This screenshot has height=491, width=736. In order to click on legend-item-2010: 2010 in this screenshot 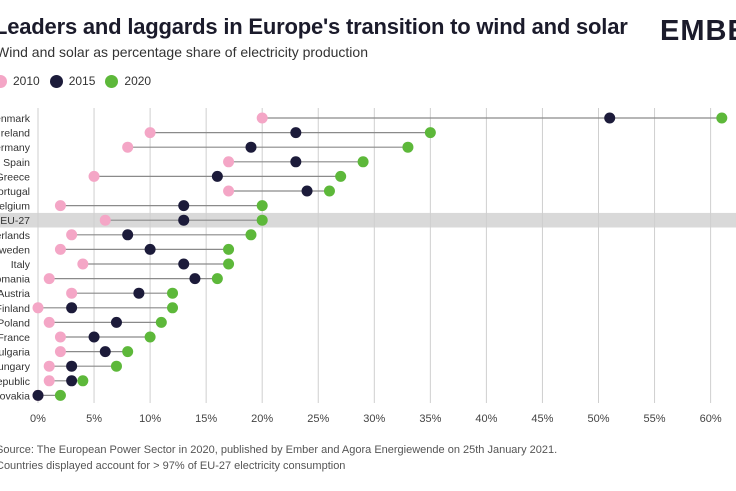, I will do `click(20, 81)`.